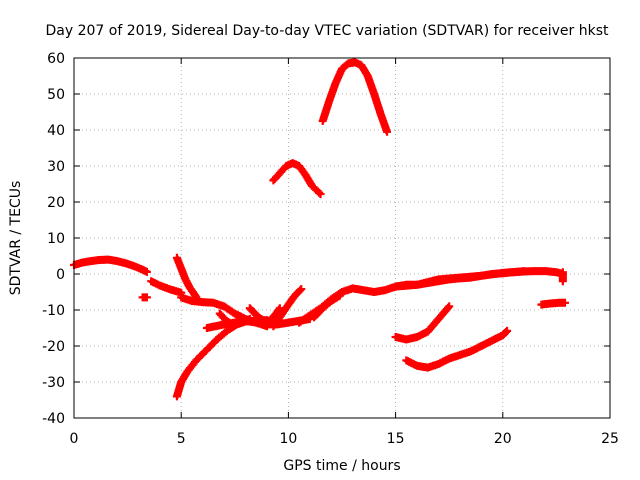 The width and height of the screenshot is (640, 480). I want to click on y-tick-label: 60, so click(56, 59).